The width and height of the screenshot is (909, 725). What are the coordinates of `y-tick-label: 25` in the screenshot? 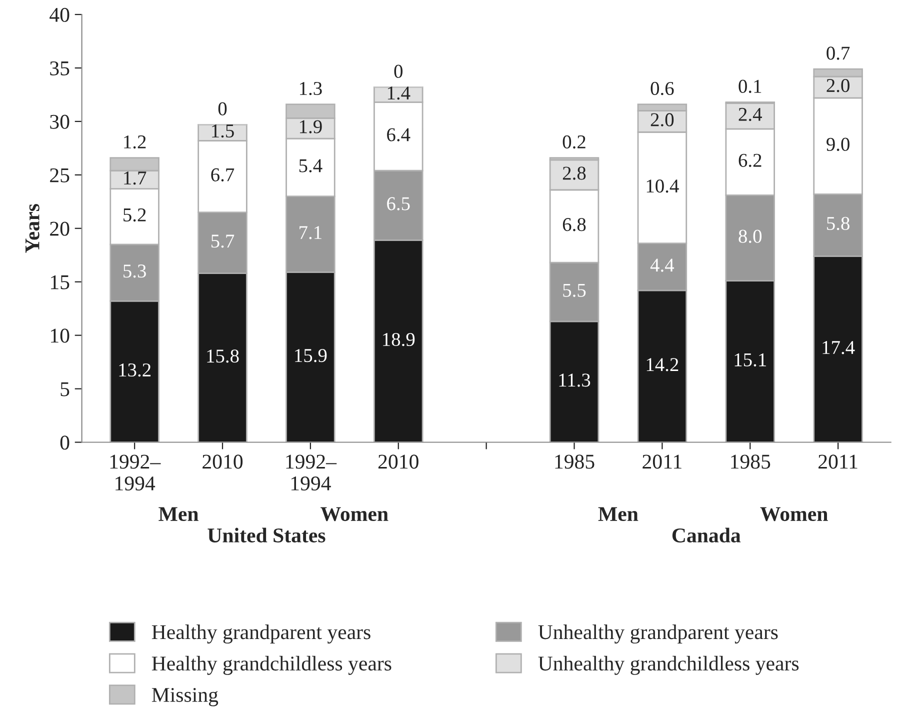 It's located at (60, 175).